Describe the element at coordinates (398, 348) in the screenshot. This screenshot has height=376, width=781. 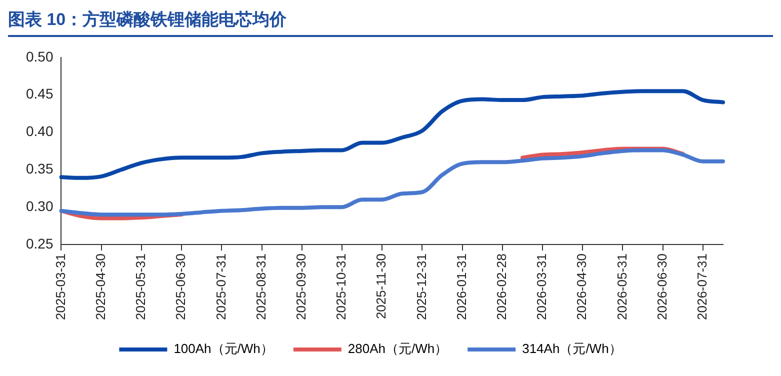
I see `legend-label: 280Ah（元/Wh）` at that location.